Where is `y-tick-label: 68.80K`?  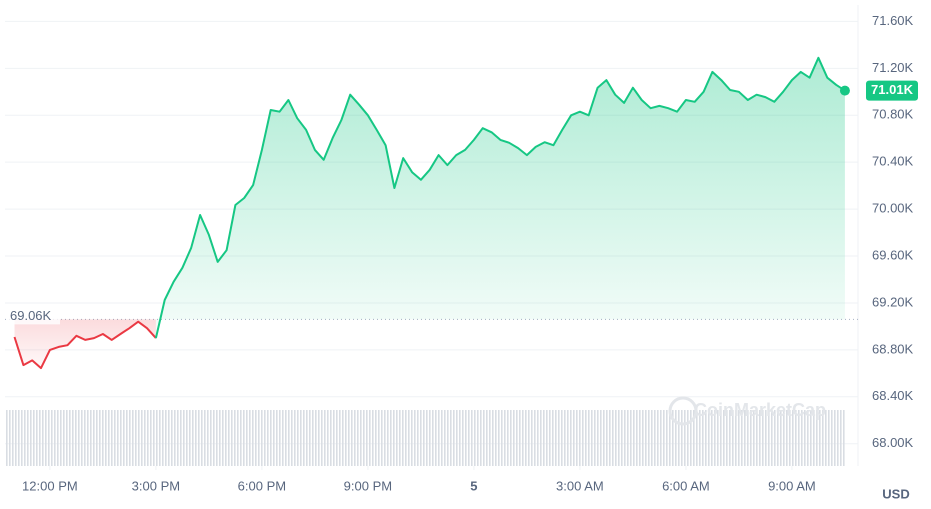 y-tick-label: 68.80K is located at coordinates (893, 348).